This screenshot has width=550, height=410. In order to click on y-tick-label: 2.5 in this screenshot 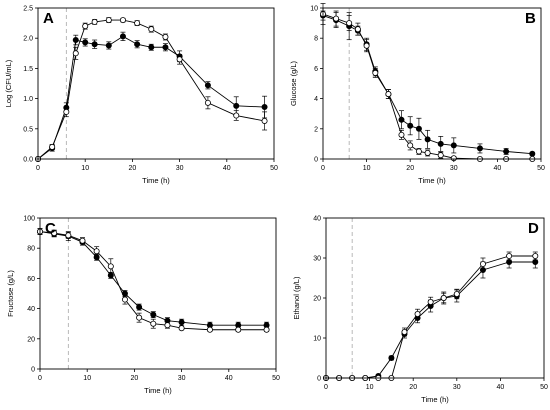, I will do `click(28, 9)`.